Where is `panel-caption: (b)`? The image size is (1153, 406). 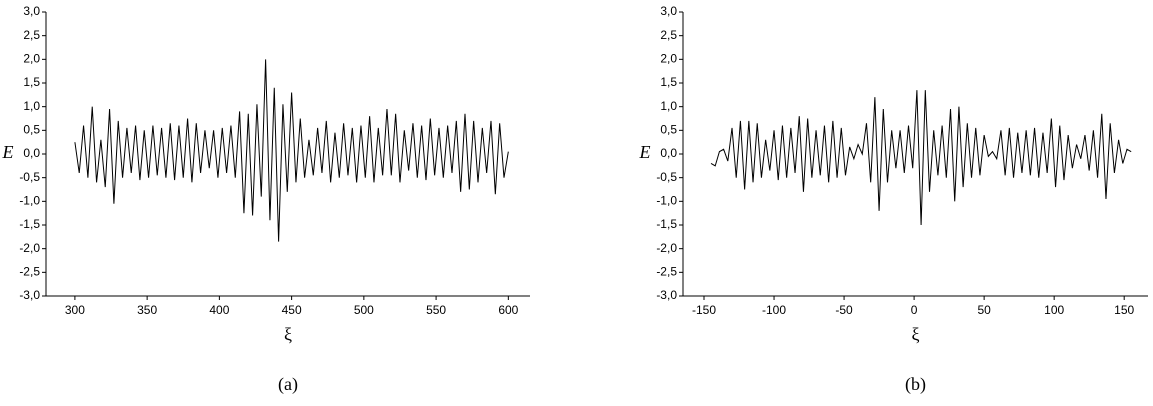 panel-caption: (b) is located at coordinates (915, 384).